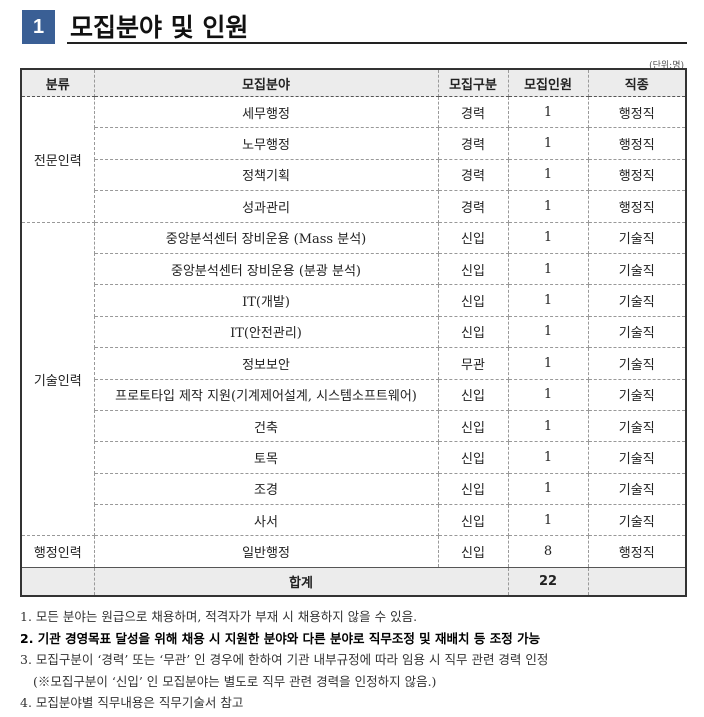 This screenshot has width=704, height=717. What do you see at coordinates (637, 82) in the screenshot?
I see `header-job: 직종` at bounding box center [637, 82].